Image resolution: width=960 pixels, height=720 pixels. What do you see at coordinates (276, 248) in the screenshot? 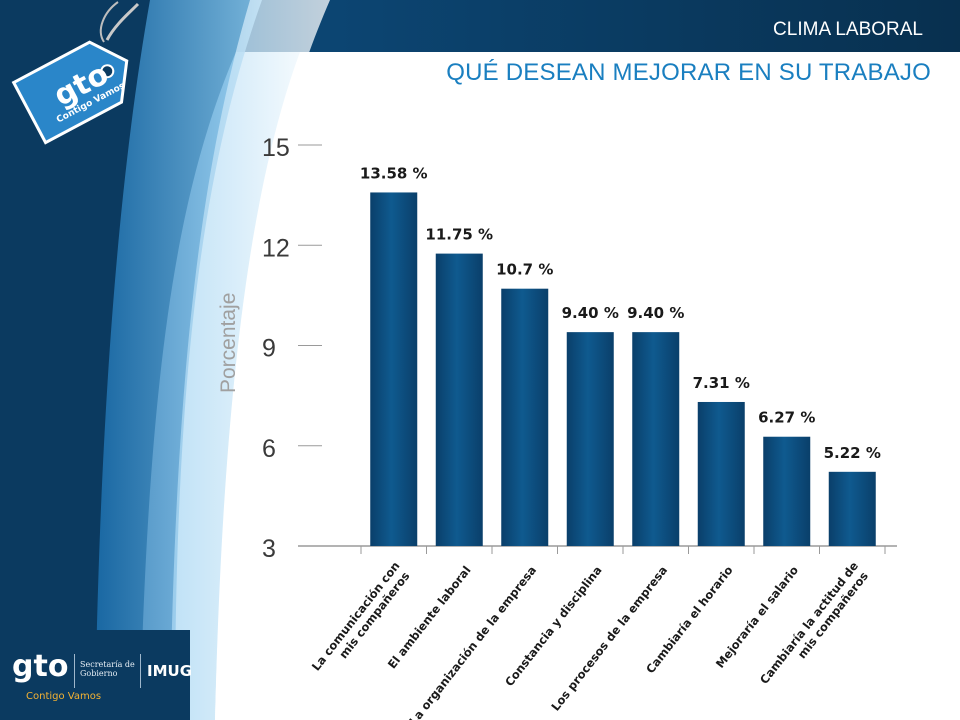
I see `y-tick-label: 12` at bounding box center [276, 248].